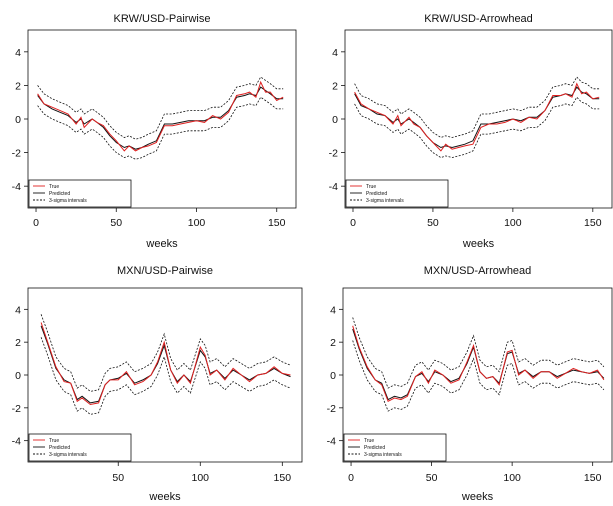 Image resolution: width=613 pixels, height=506 pixels. I want to click on chart-title: KRW/USD-Arrowhead, so click(478, 19).